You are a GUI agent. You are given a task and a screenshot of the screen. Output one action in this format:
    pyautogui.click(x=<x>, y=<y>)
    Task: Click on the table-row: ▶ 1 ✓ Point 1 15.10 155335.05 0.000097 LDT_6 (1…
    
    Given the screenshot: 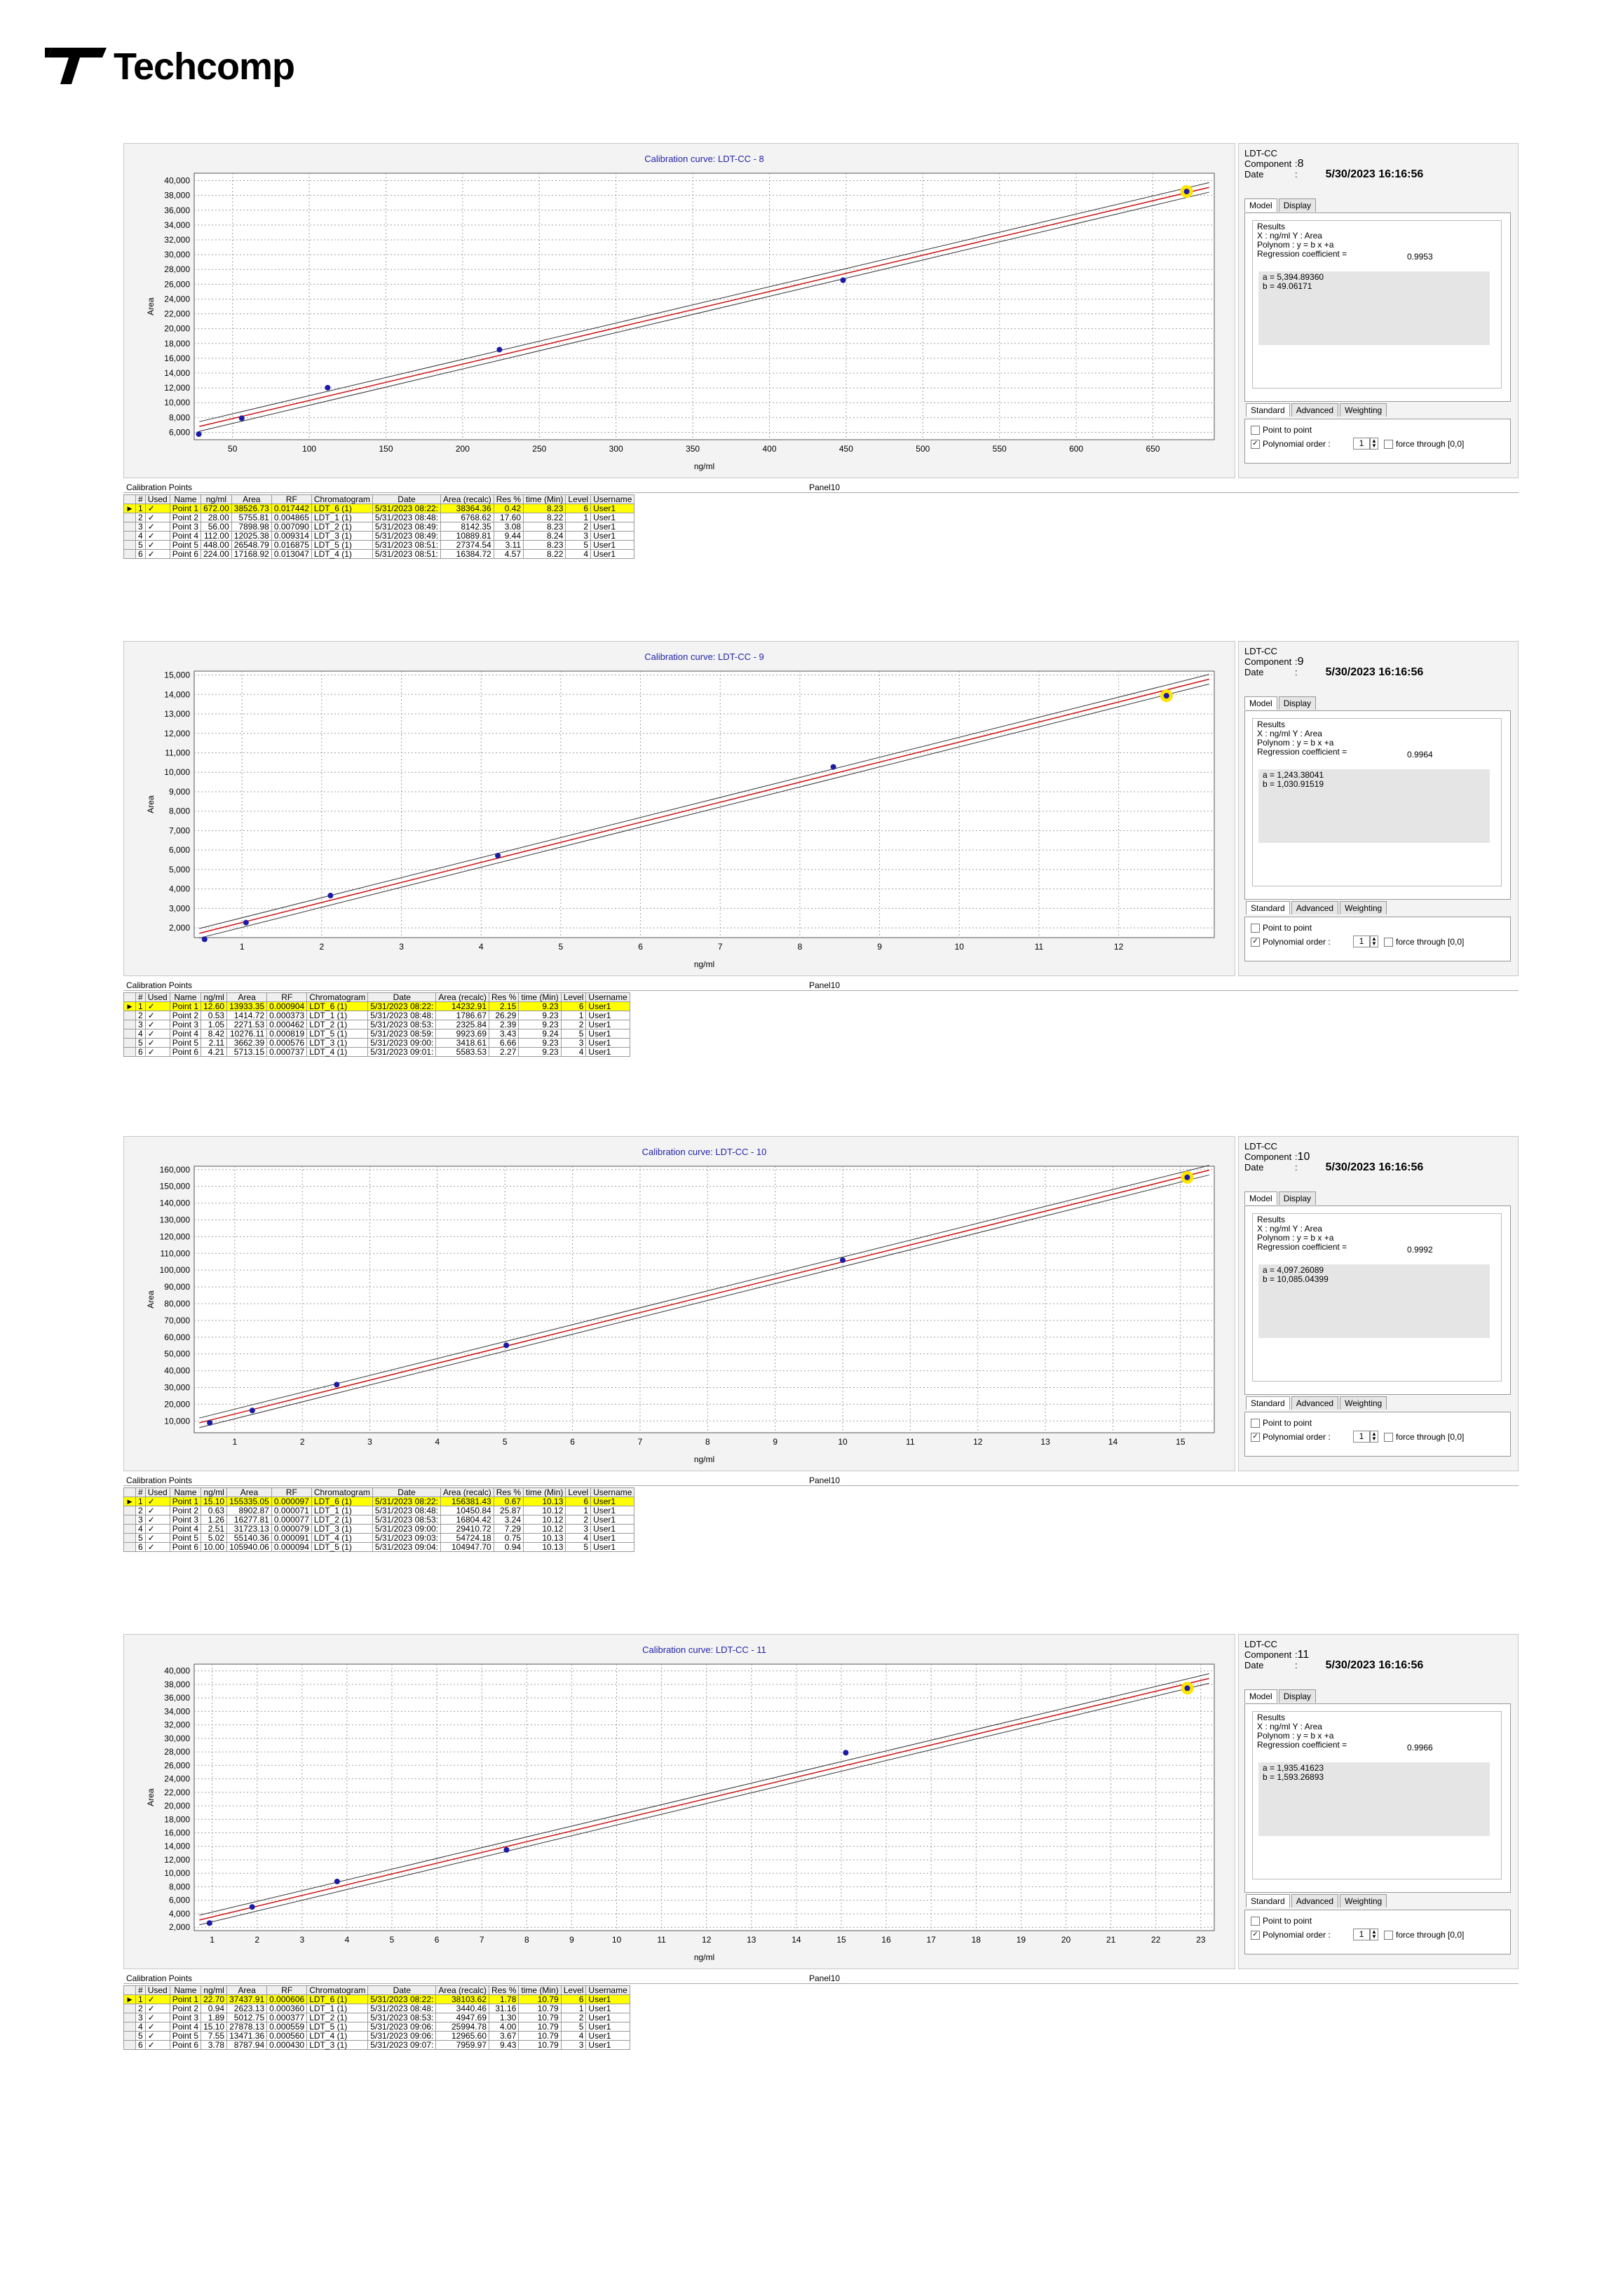 What is the action you would take?
    pyautogui.click(x=379, y=1502)
    